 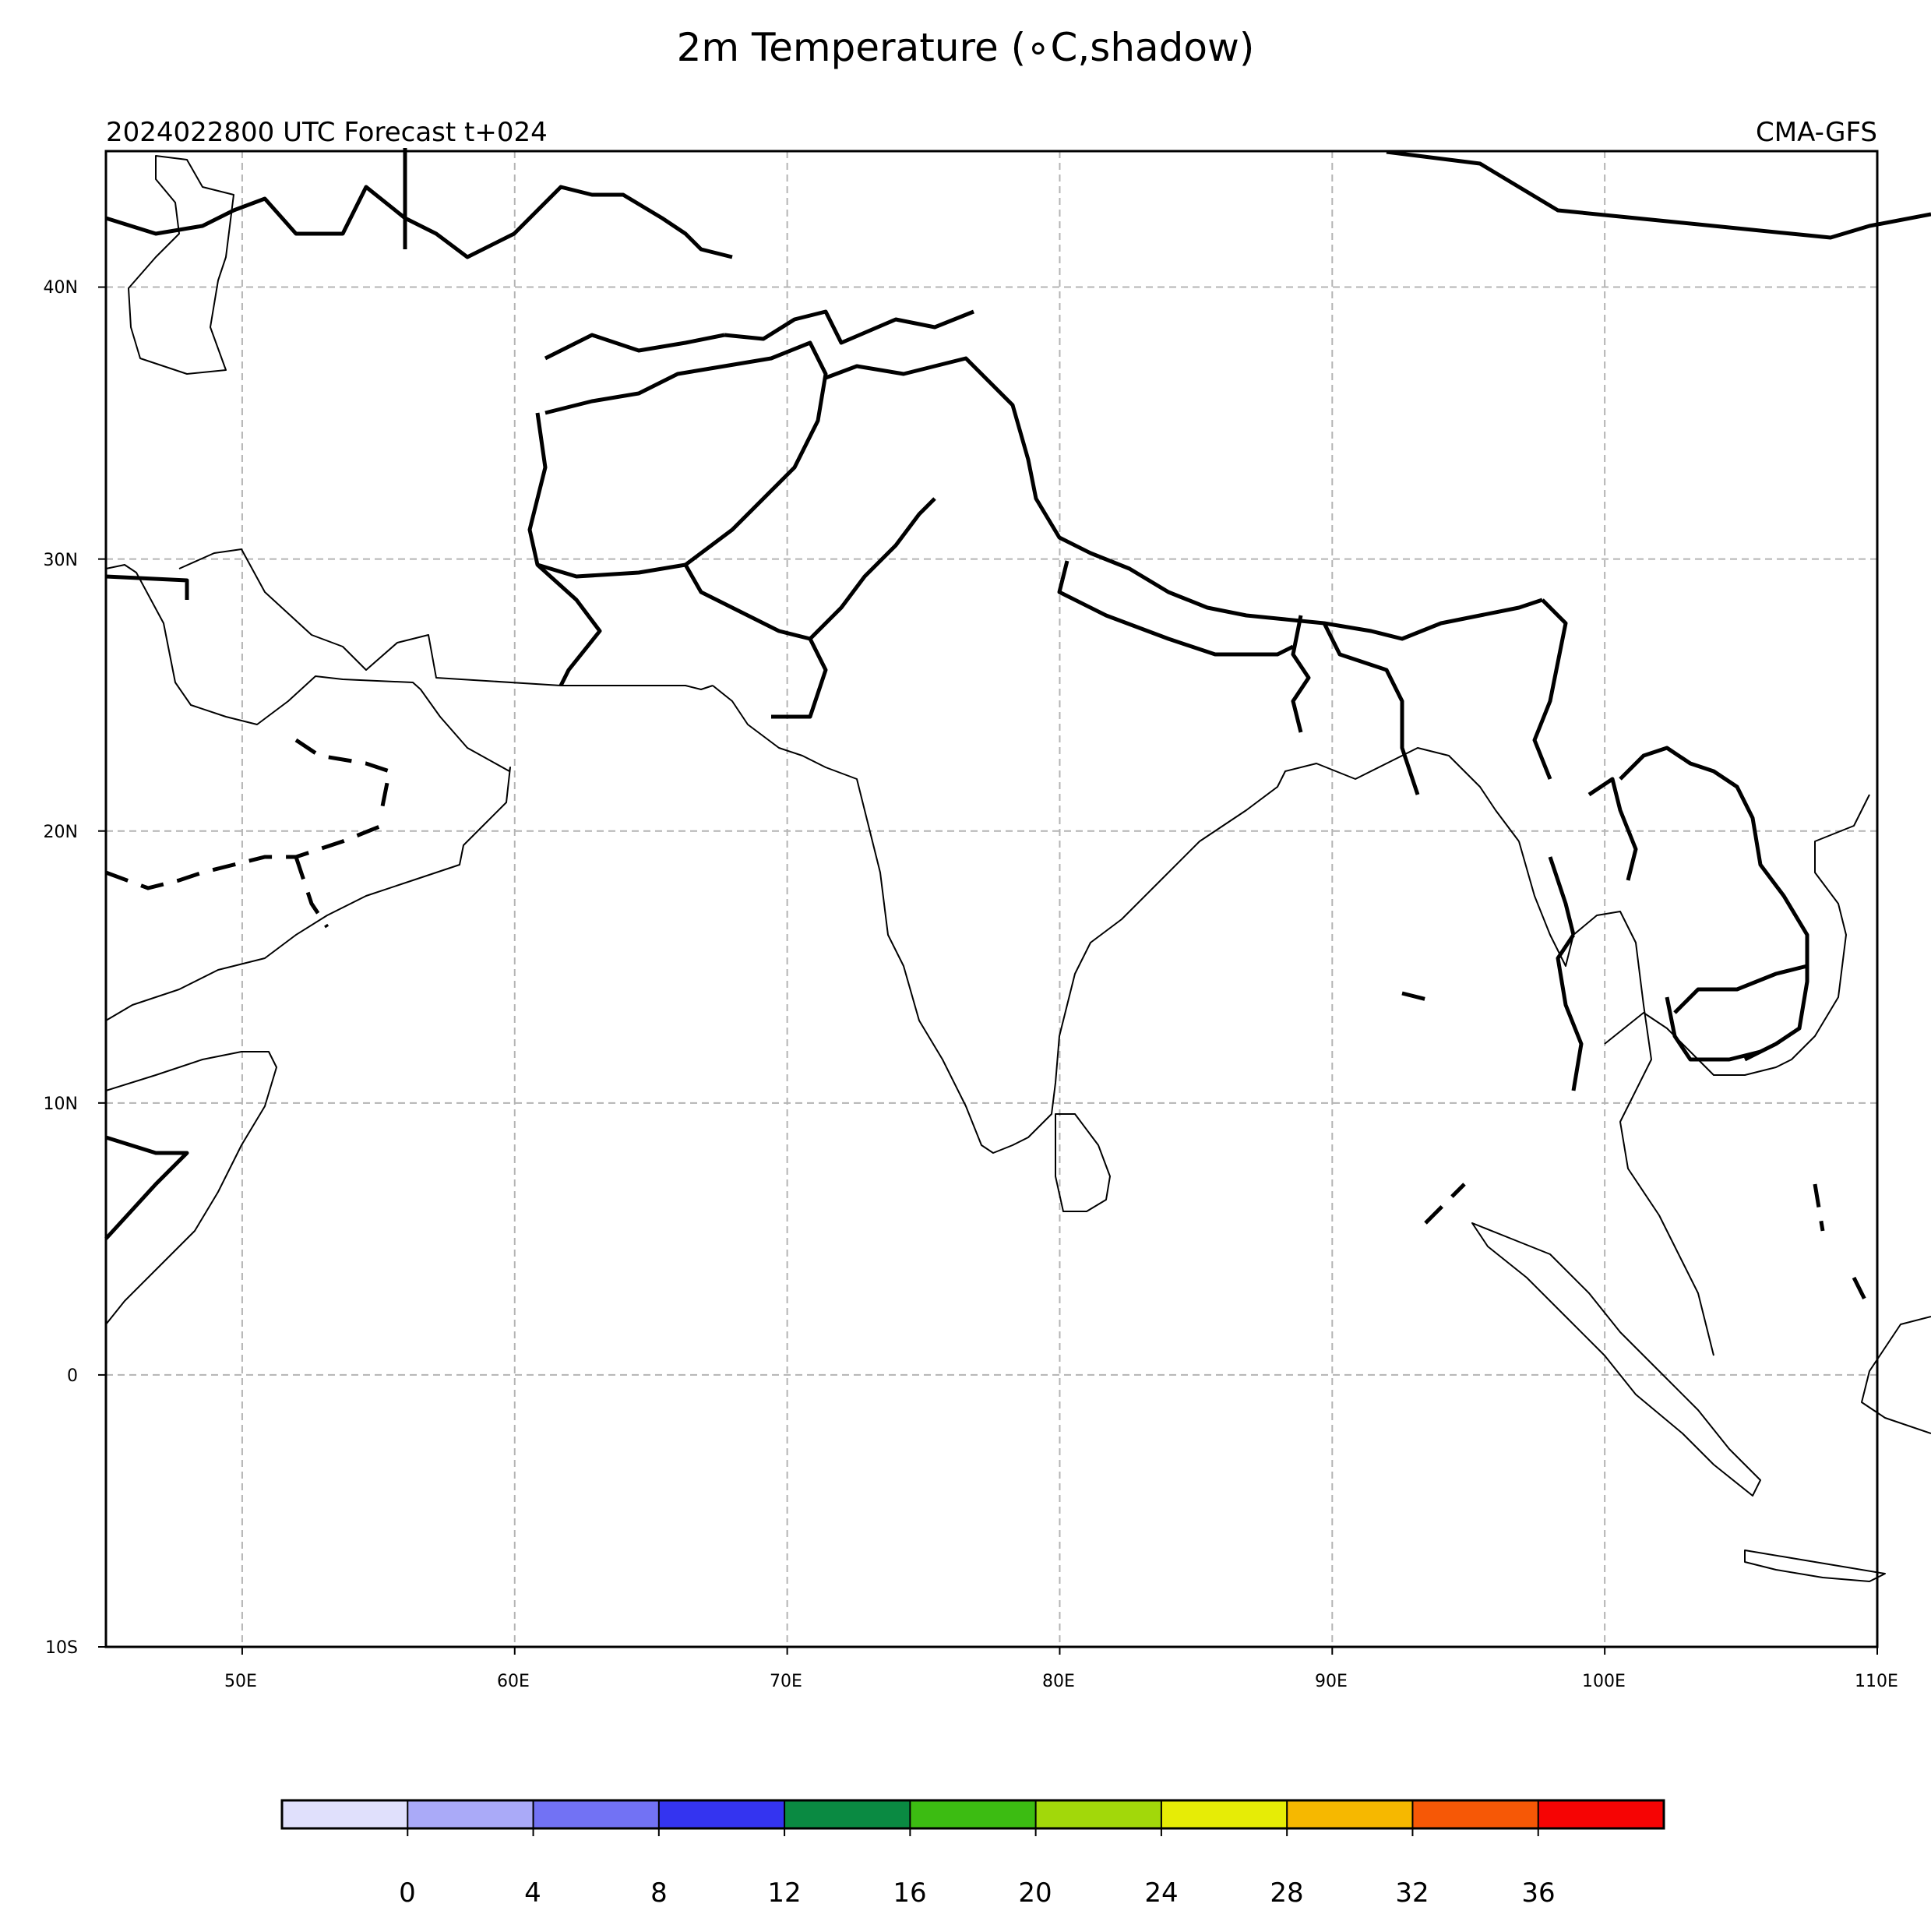 What do you see at coordinates (61, 1104) in the screenshot?
I see `lat-label-10n: 10N` at bounding box center [61, 1104].